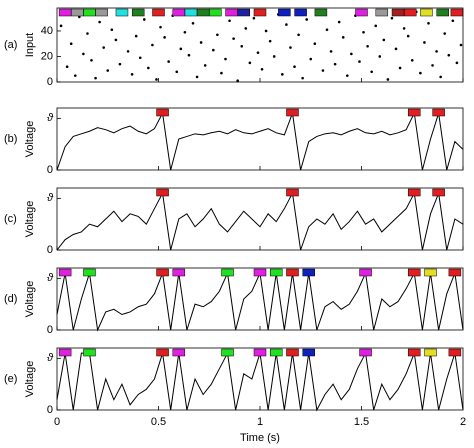  Describe the element at coordinates (30, 45) in the screenshot. I see `y-axis-label: Input` at that location.